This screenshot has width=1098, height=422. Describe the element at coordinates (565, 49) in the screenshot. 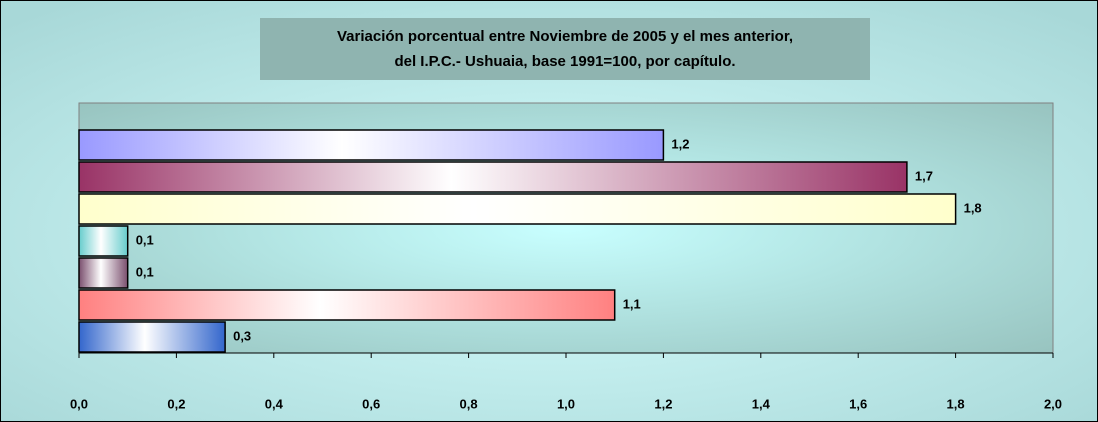

I see `title-box` at that location.